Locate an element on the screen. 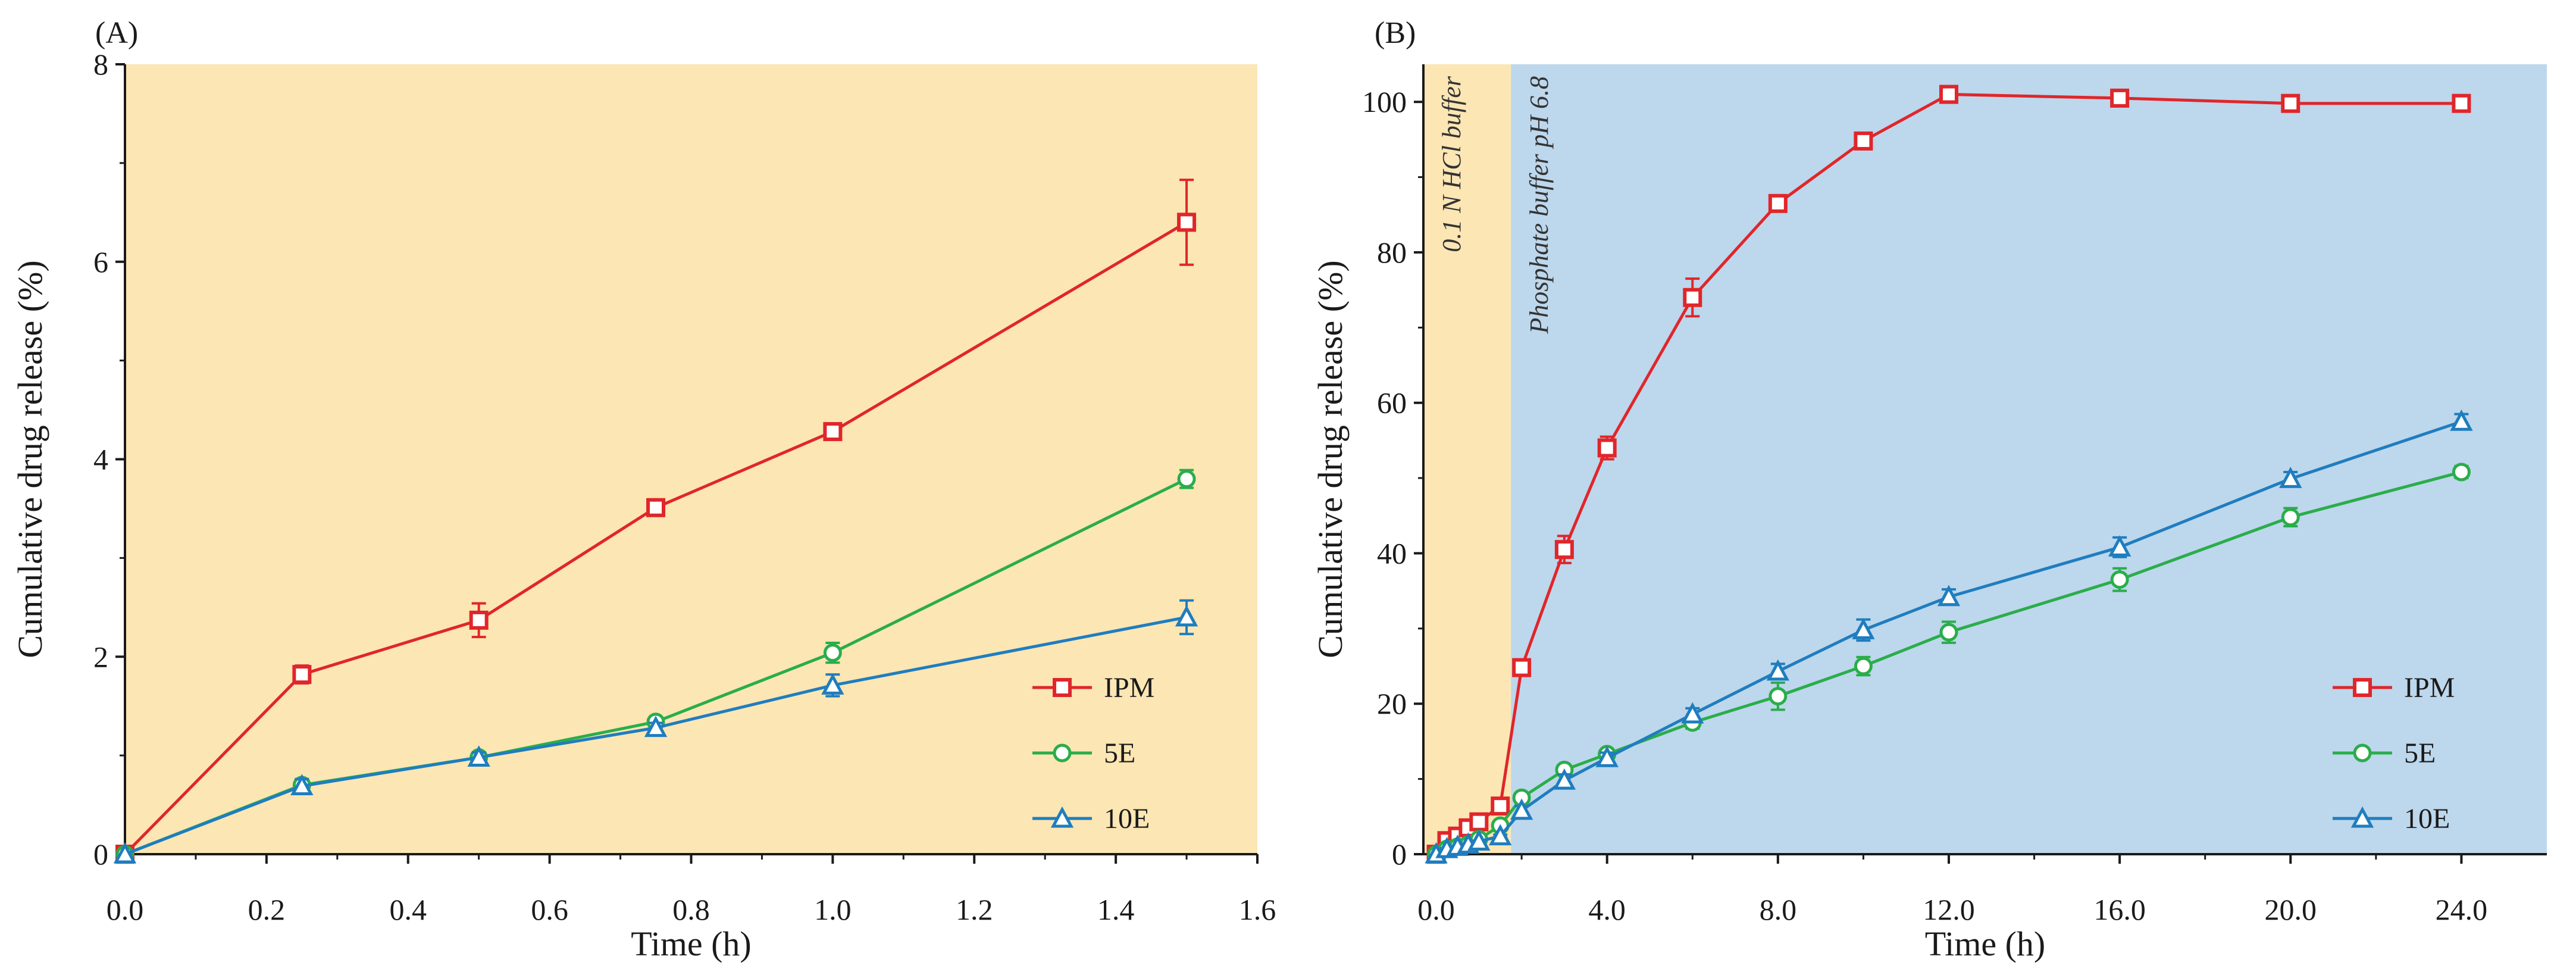  x-tick-label: 4.0 is located at coordinates (1607, 909).